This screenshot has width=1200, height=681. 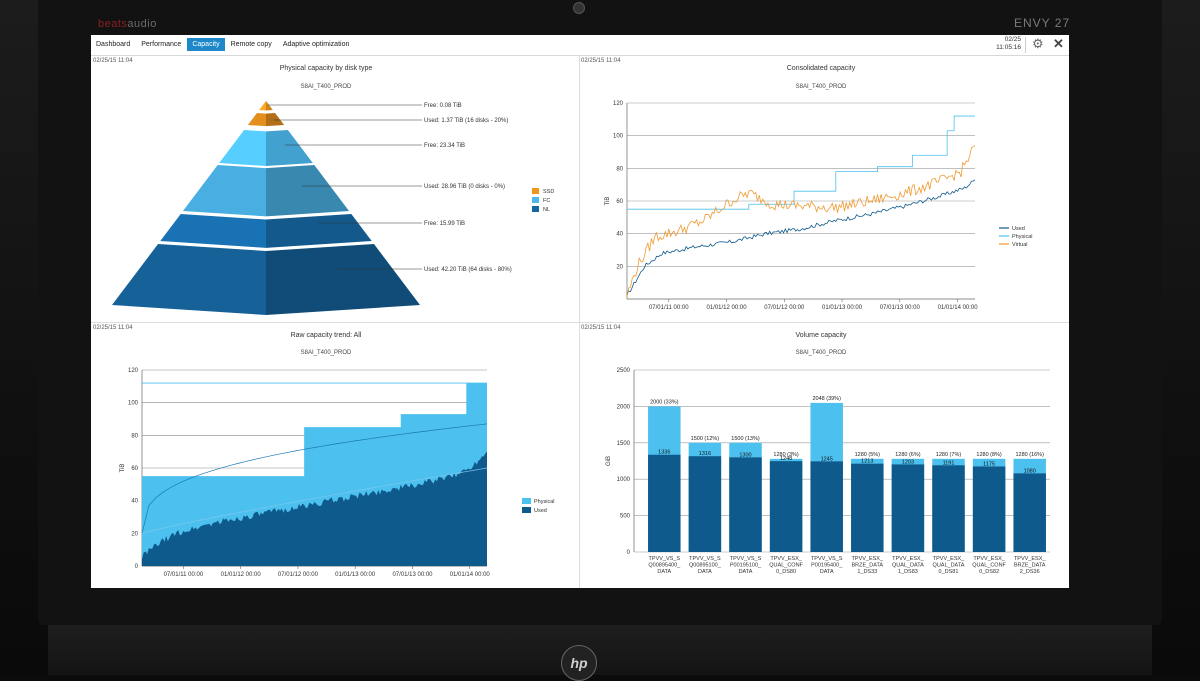 I want to click on legend-swatch-fc, so click(x=535, y=200).